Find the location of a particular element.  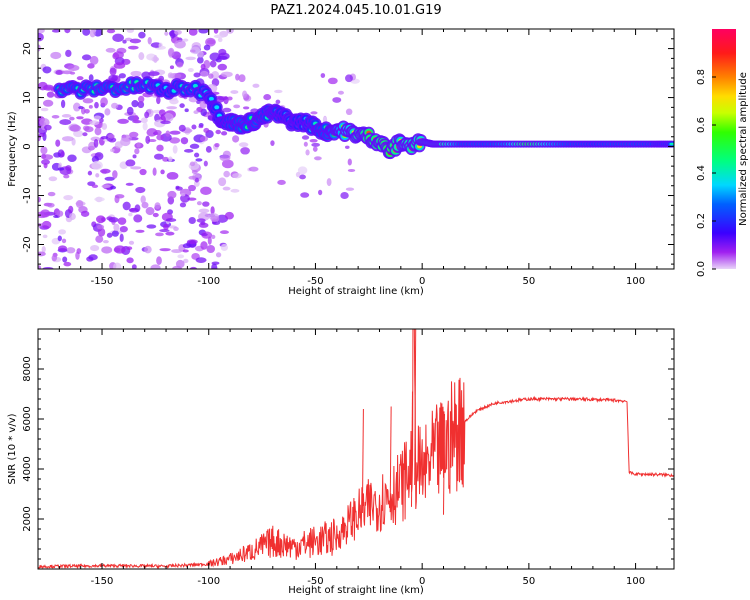

x-tick-label: 50 is located at coordinates (529, 581).